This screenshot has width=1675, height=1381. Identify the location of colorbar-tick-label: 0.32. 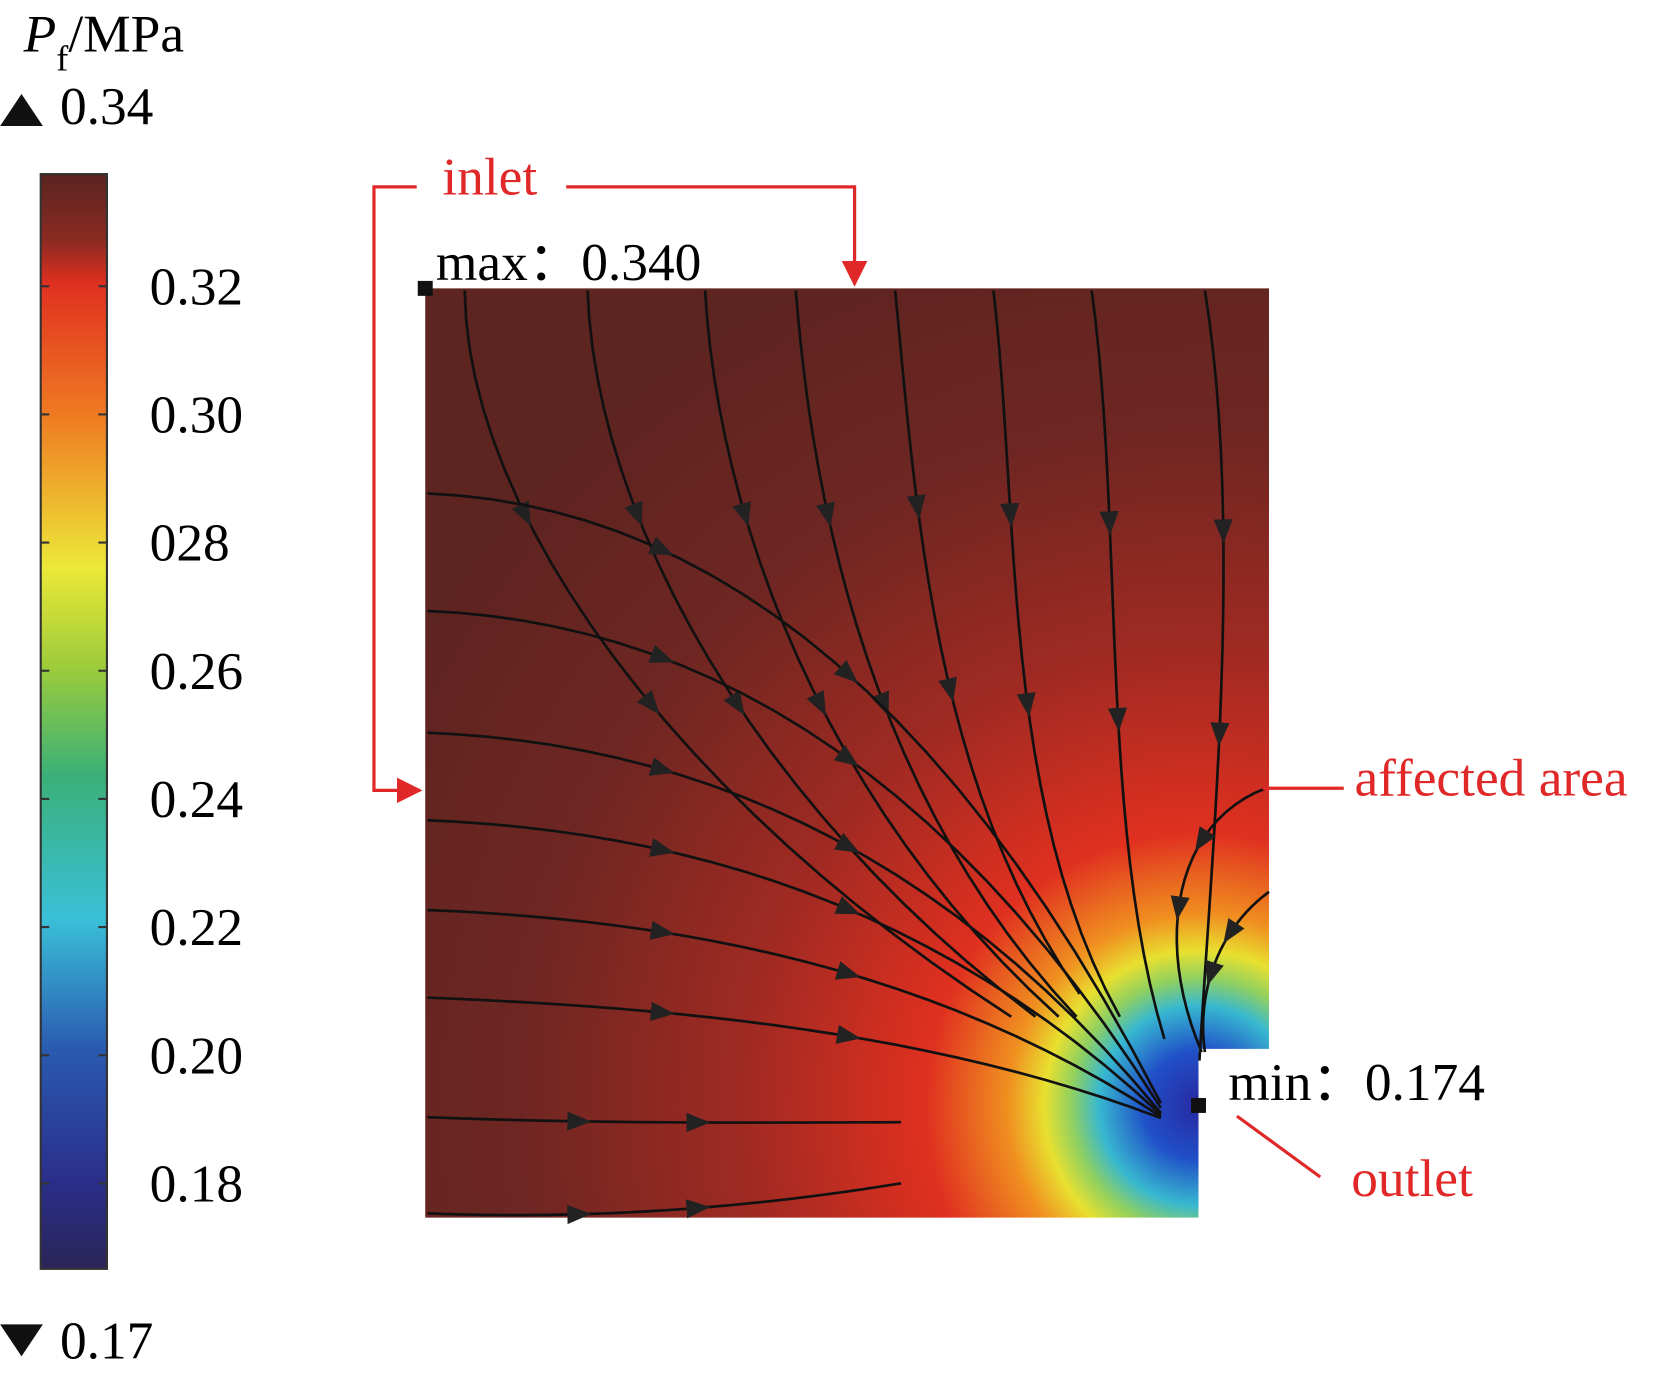
(196, 286).